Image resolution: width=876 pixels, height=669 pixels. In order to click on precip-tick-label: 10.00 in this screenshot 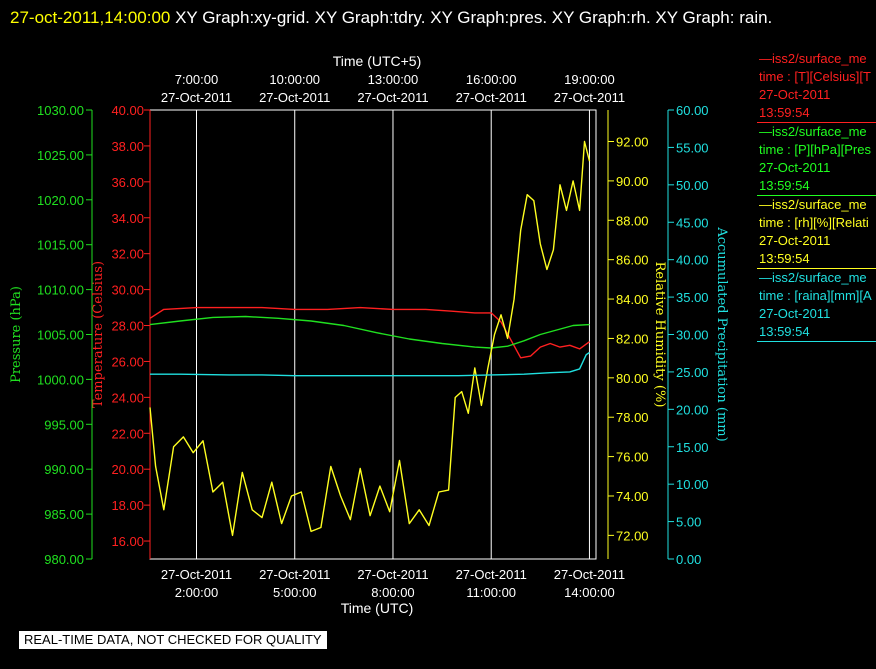, I will do `click(692, 484)`.